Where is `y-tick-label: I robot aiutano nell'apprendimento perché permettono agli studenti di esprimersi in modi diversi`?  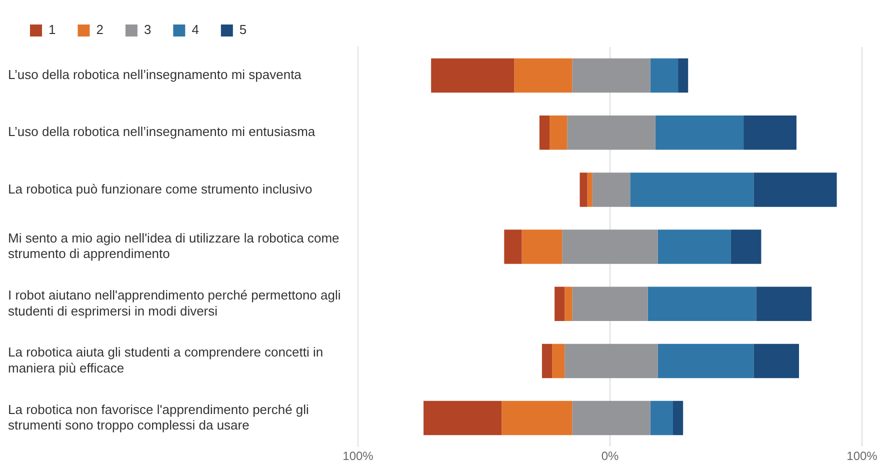 y-tick-label: I robot aiutano nell'apprendimento perché permettono agli studenti di esprimersi in modi diversi is located at coordinates (174, 303).